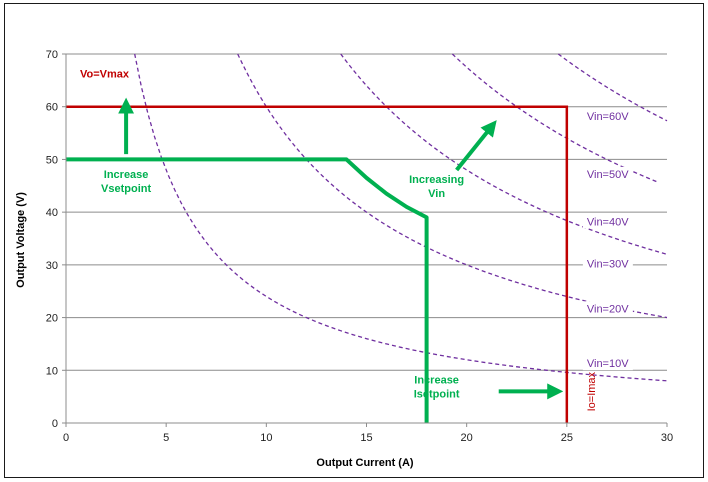 This screenshot has width=708, height=482. I want to click on x-tick-label-25: 25, so click(567, 438).